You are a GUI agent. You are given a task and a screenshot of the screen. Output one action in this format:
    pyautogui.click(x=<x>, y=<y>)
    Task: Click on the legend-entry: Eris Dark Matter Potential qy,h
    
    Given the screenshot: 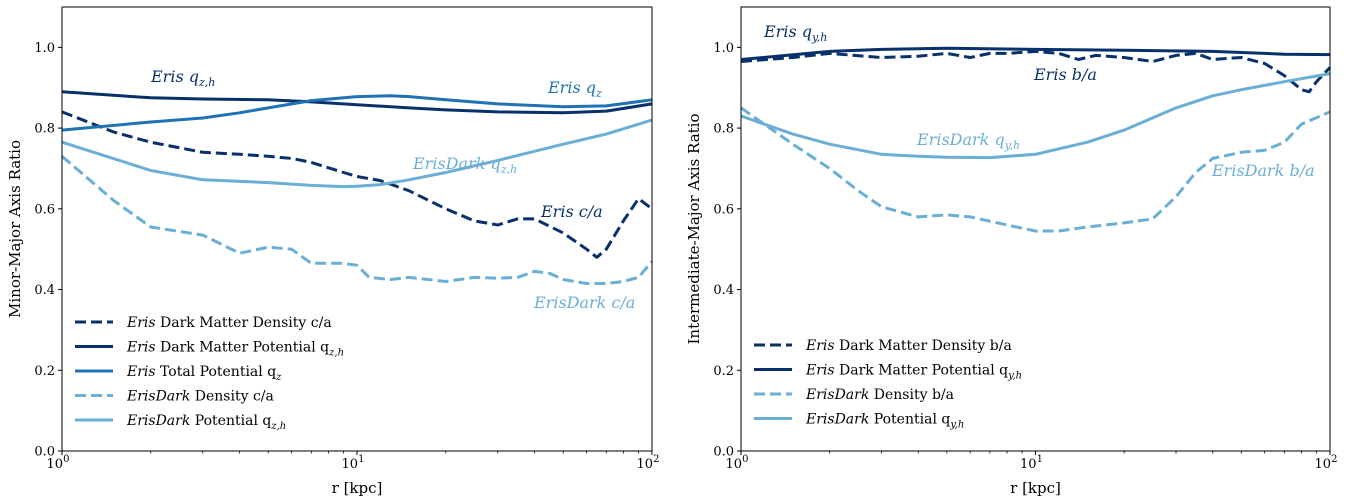 What is the action you would take?
    pyautogui.click(x=913, y=372)
    